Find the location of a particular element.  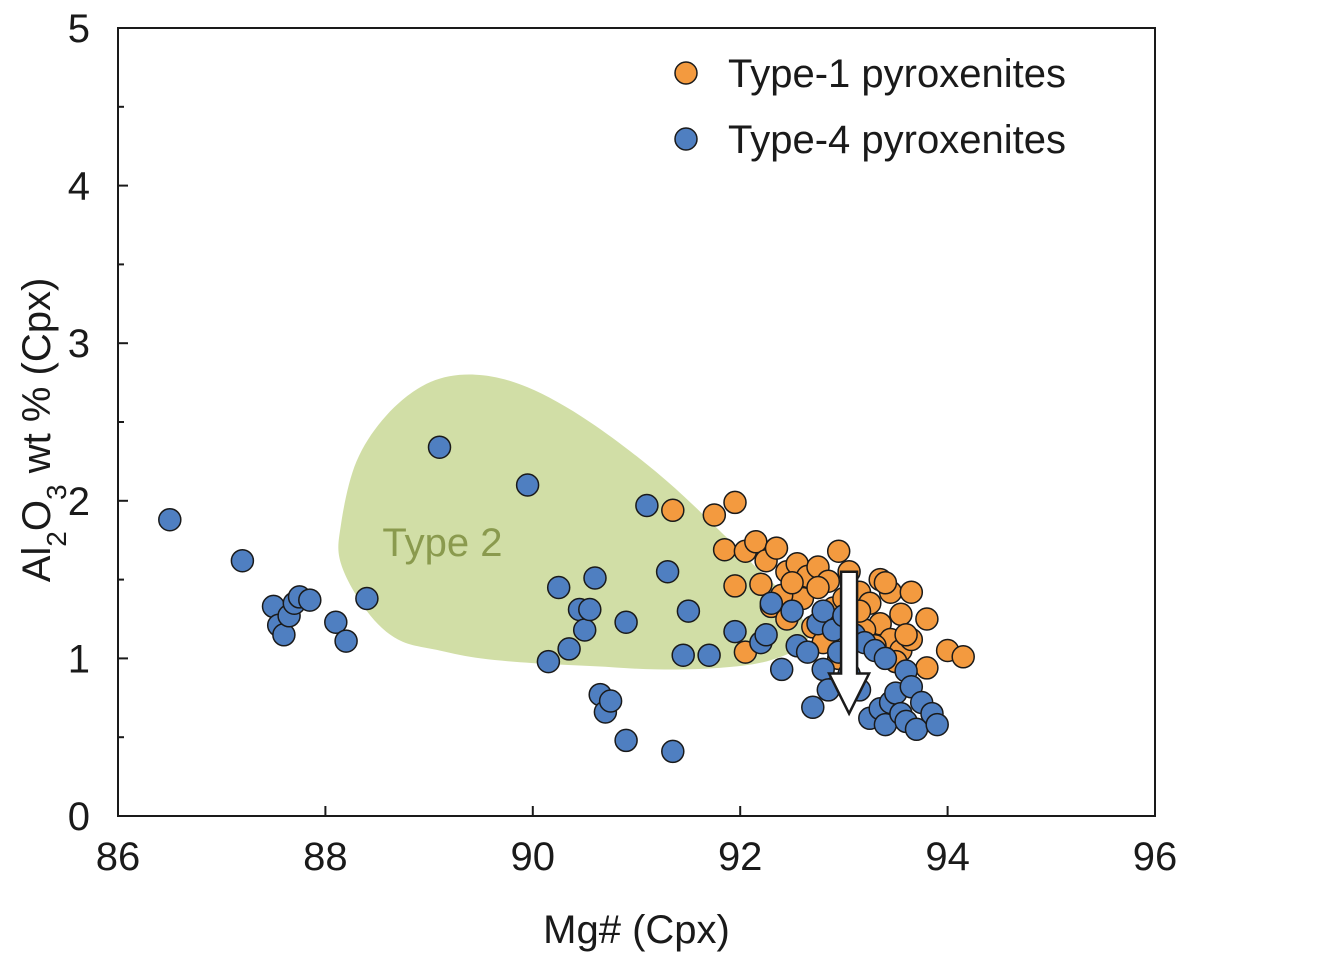

x-tick-label: 92 is located at coordinates (740, 857).